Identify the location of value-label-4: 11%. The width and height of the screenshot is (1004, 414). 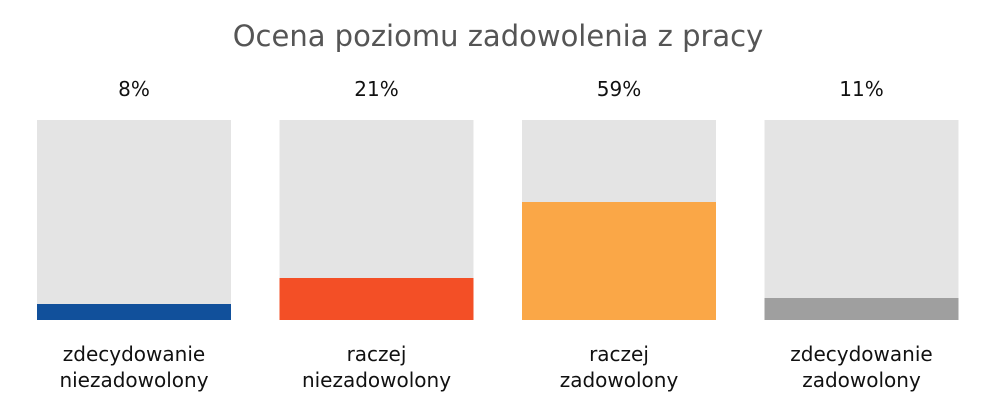
(861, 89).